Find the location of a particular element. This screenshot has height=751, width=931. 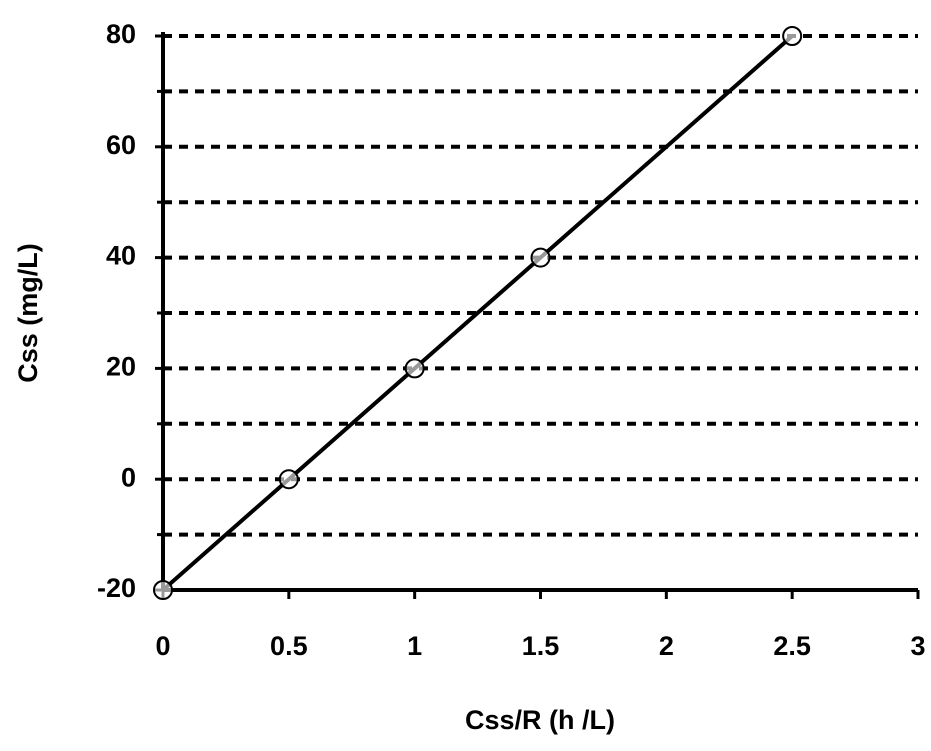

x-tick-label: 3 is located at coordinates (917, 646).